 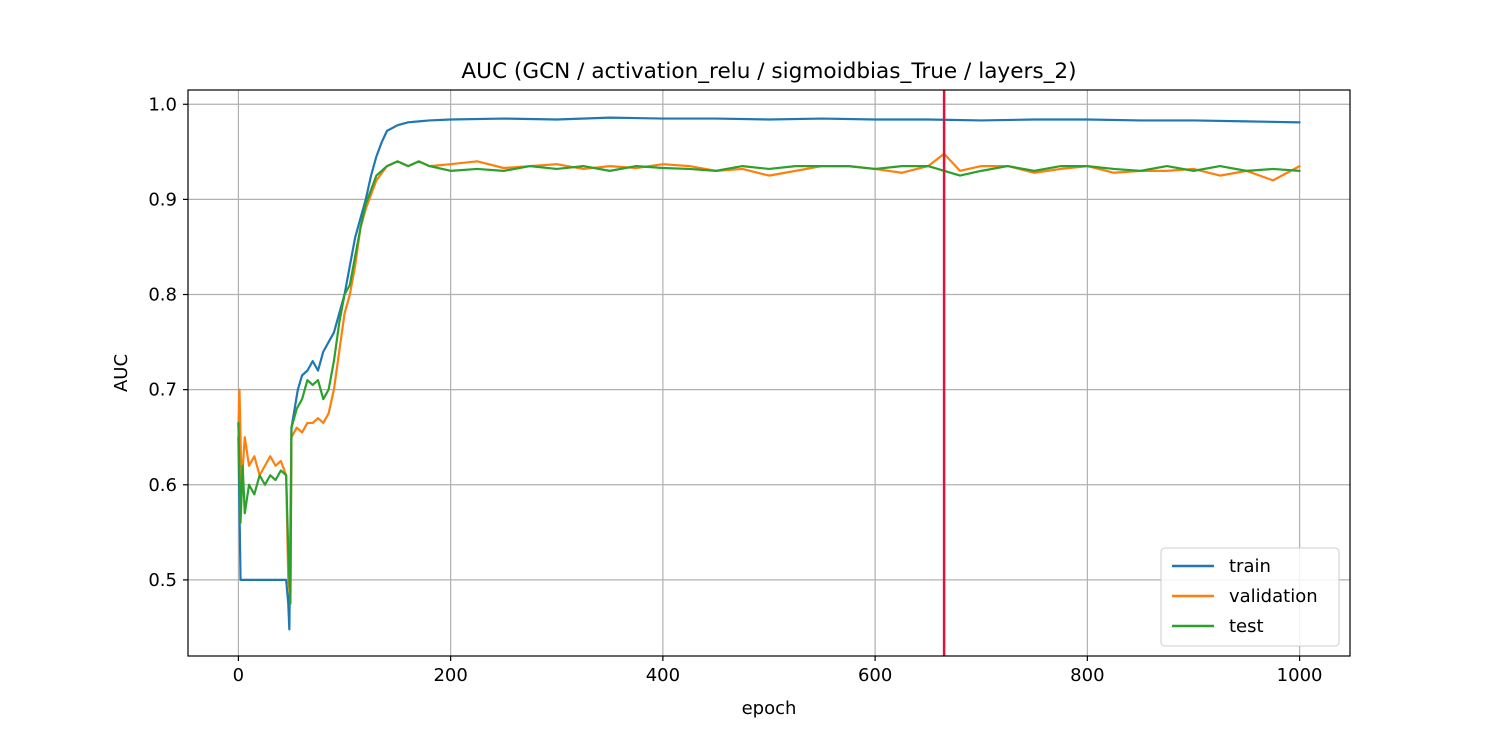 I want to click on legend-box, so click(x=1250, y=597).